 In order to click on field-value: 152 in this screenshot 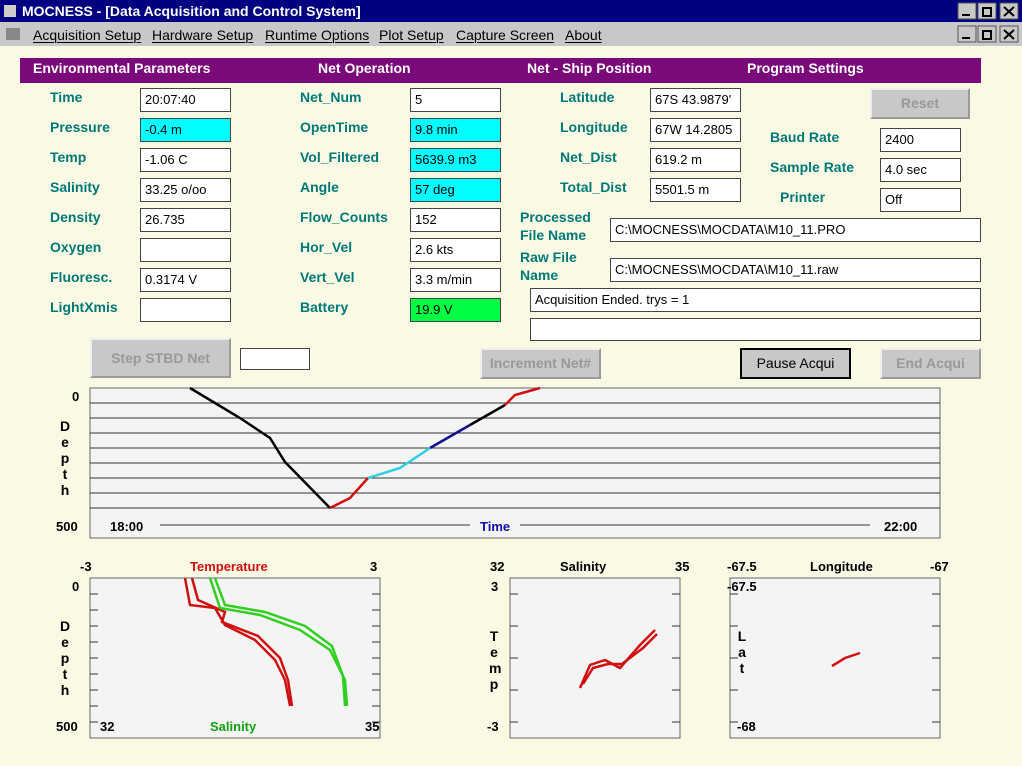, I will do `click(455, 220)`.